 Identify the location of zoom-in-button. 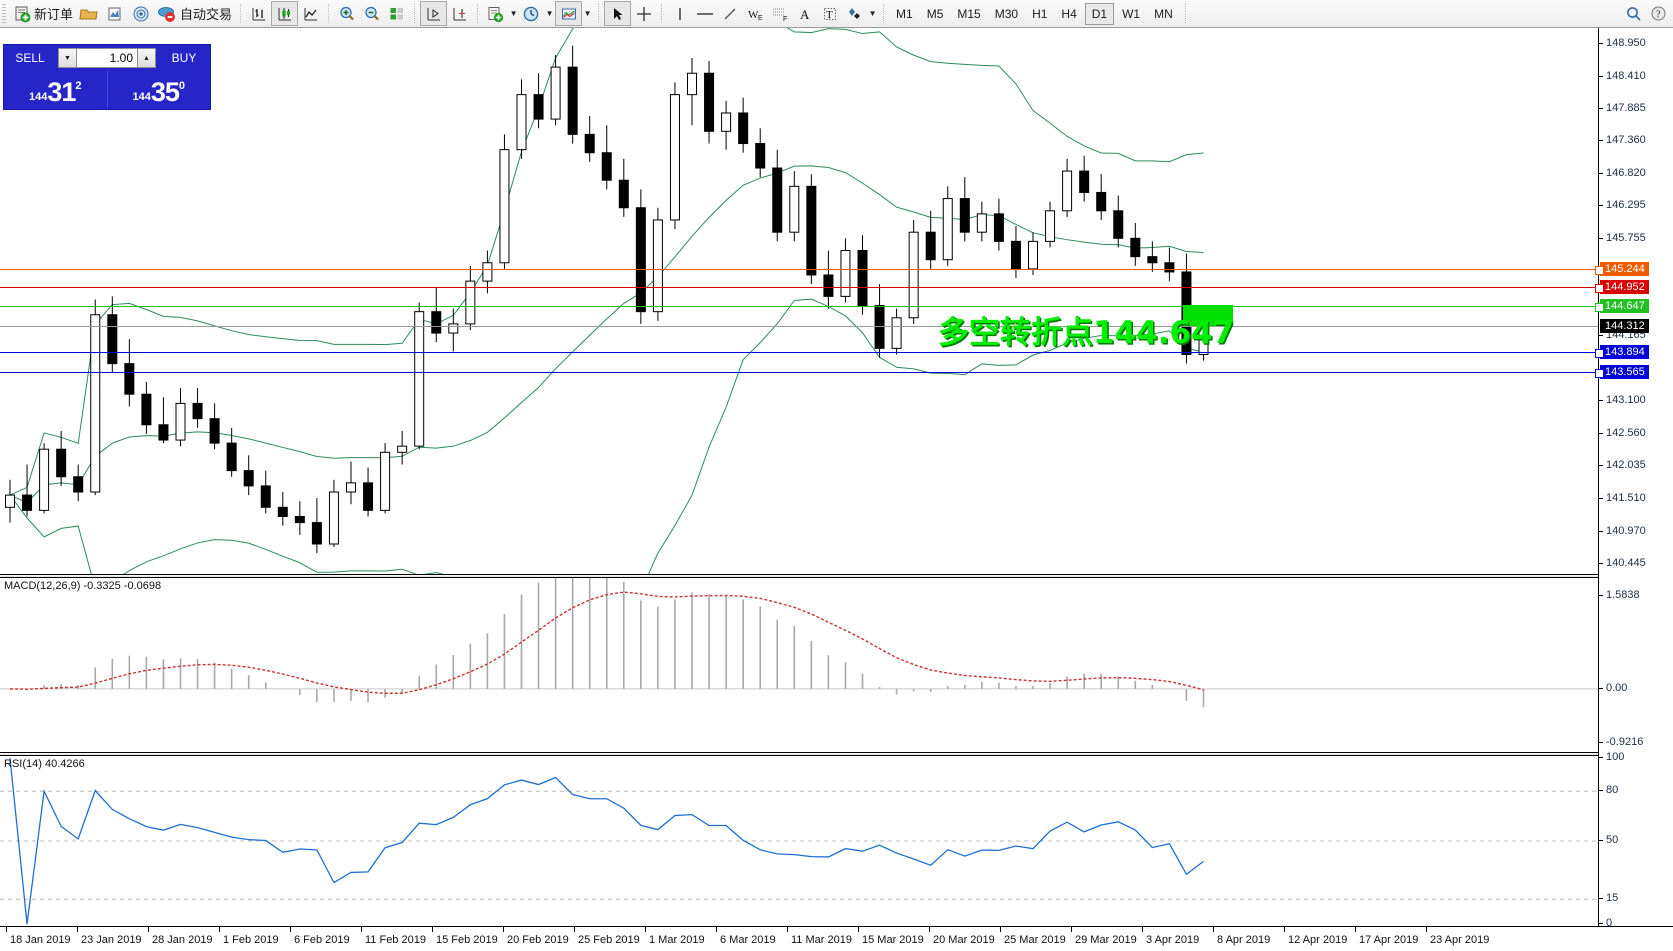
(346, 13).